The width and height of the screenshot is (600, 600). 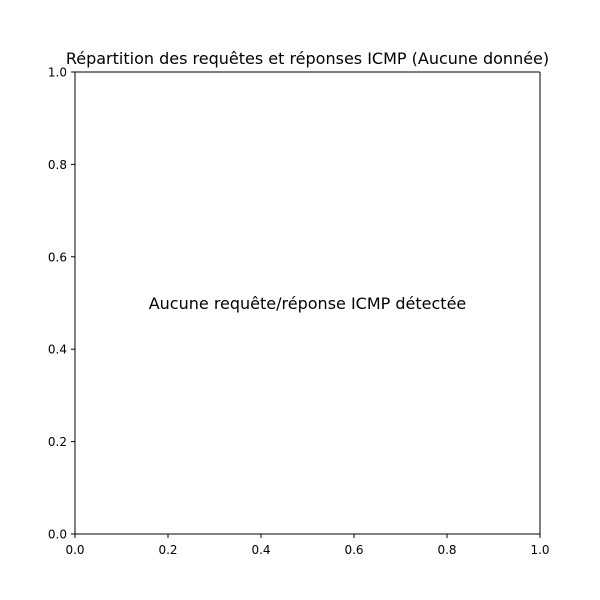 I want to click on x-tick-label: 0.2, so click(x=167, y=550).